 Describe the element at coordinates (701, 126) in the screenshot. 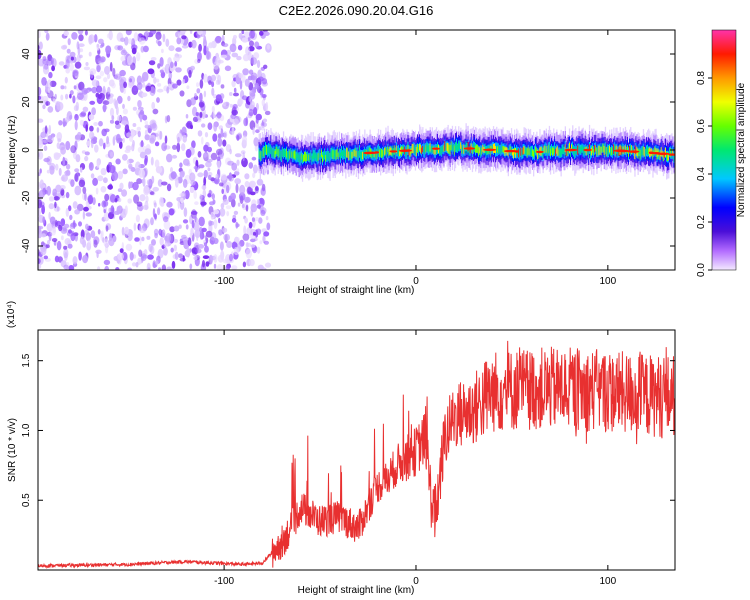

I see `colorbar-tick-label: 0.6` at that location.